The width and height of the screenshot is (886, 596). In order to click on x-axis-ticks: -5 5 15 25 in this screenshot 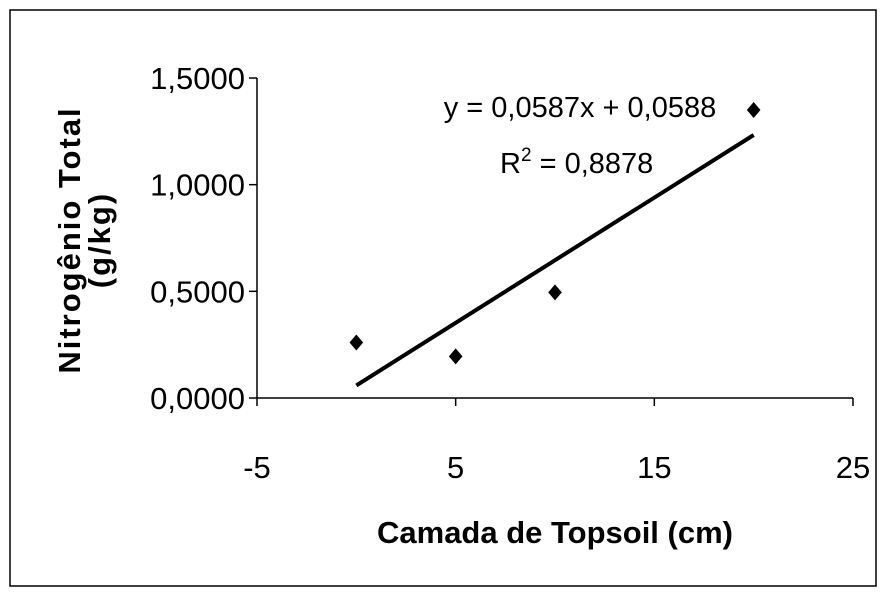, I will do `click(556, 441)`.